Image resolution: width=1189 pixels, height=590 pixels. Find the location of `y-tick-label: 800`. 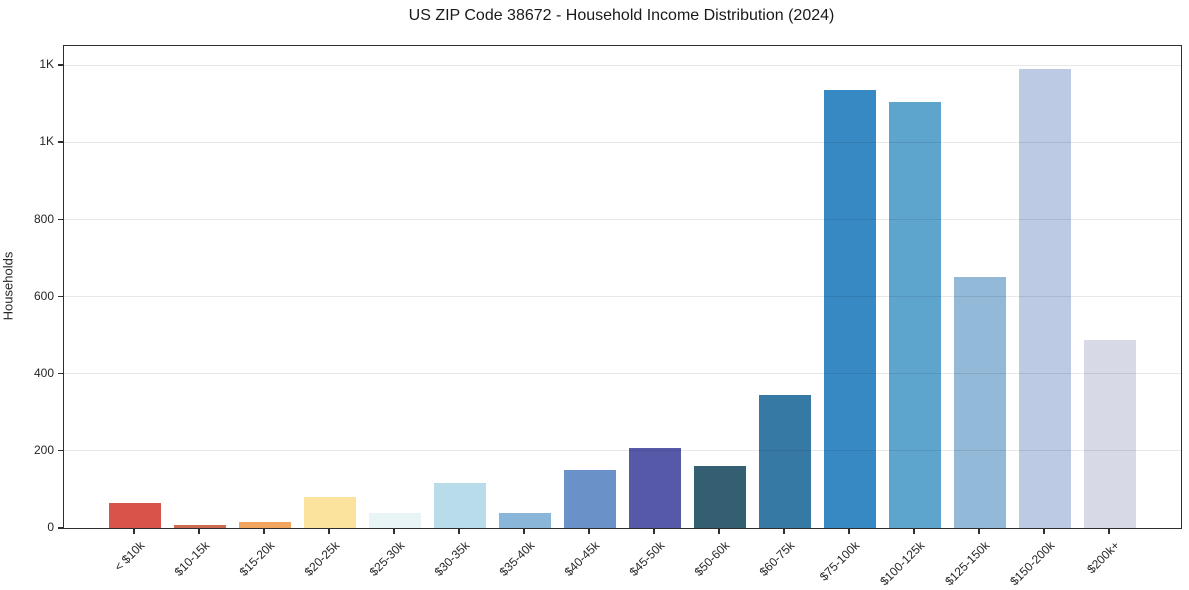

y-tick-label: 800 is located at coordinates (43, 218).